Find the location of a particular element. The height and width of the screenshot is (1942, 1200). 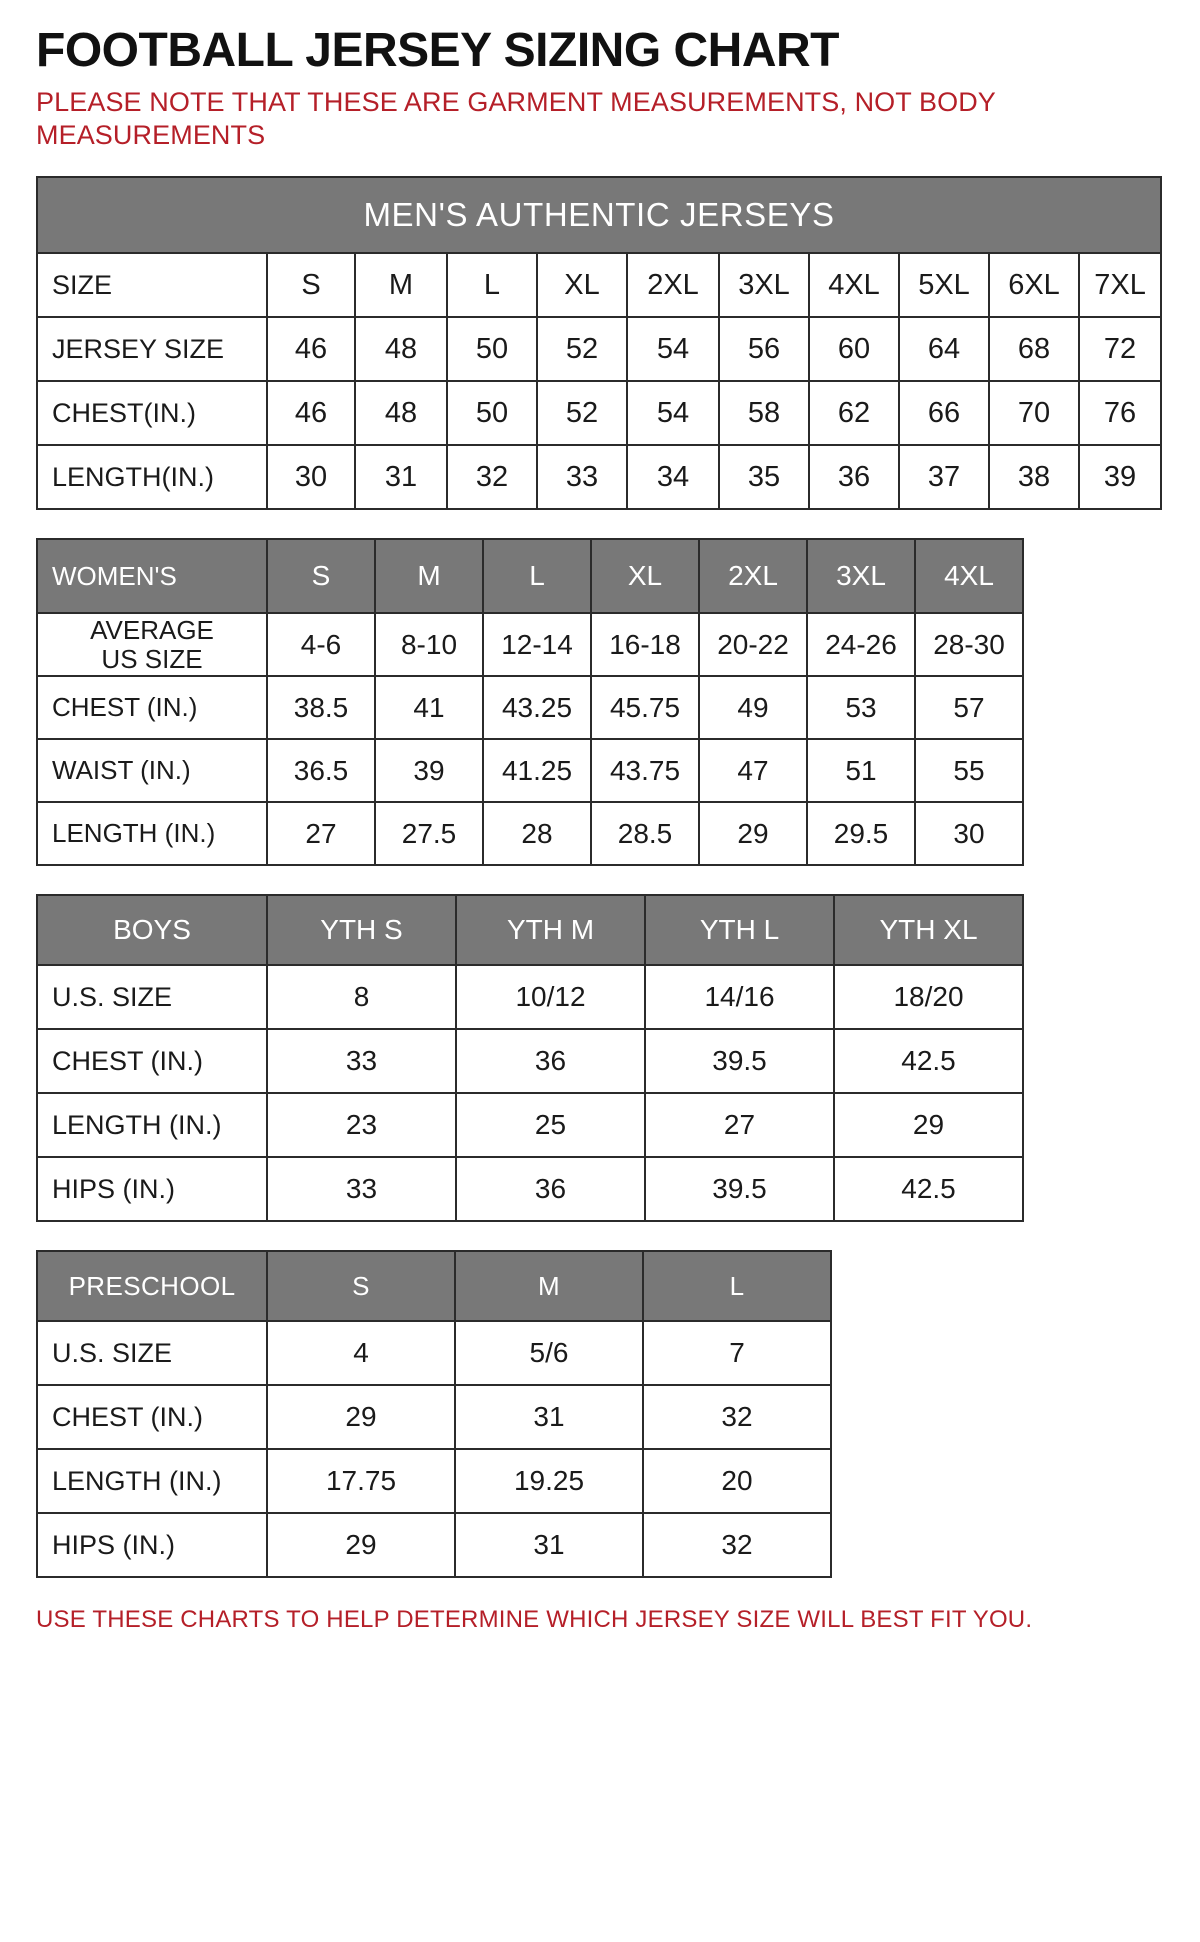

preschool-corner-label: PRESCHOOL is located at coordinates (152, 1286).